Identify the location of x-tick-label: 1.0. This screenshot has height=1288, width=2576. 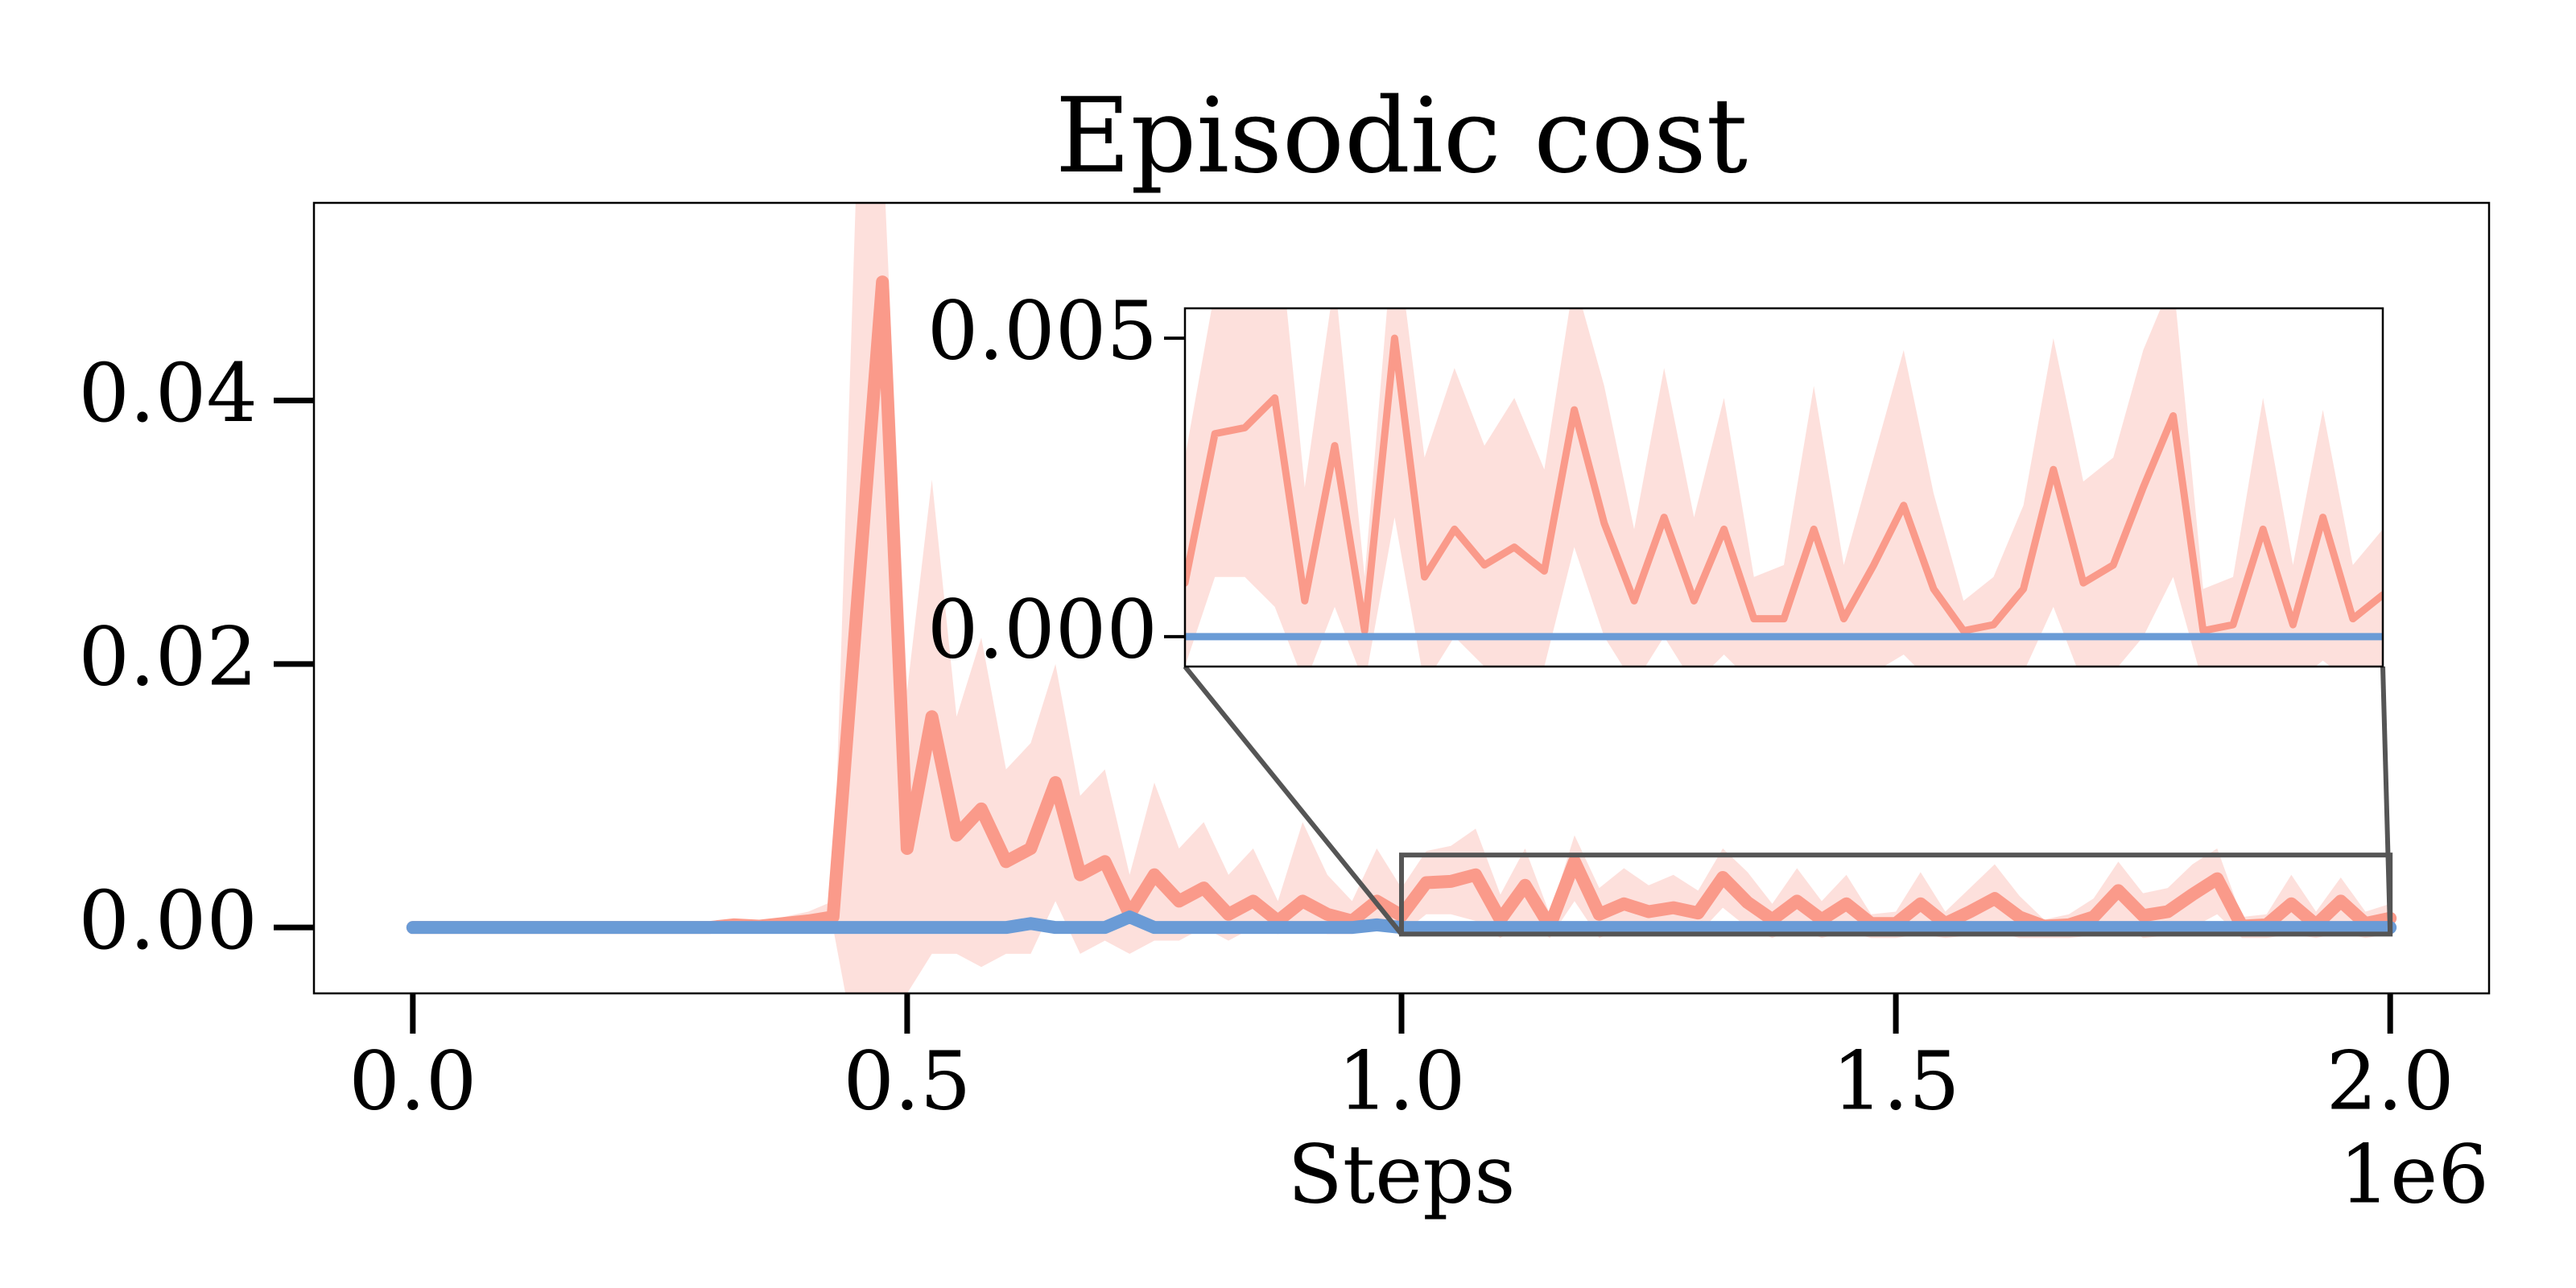
(1401, 1081).